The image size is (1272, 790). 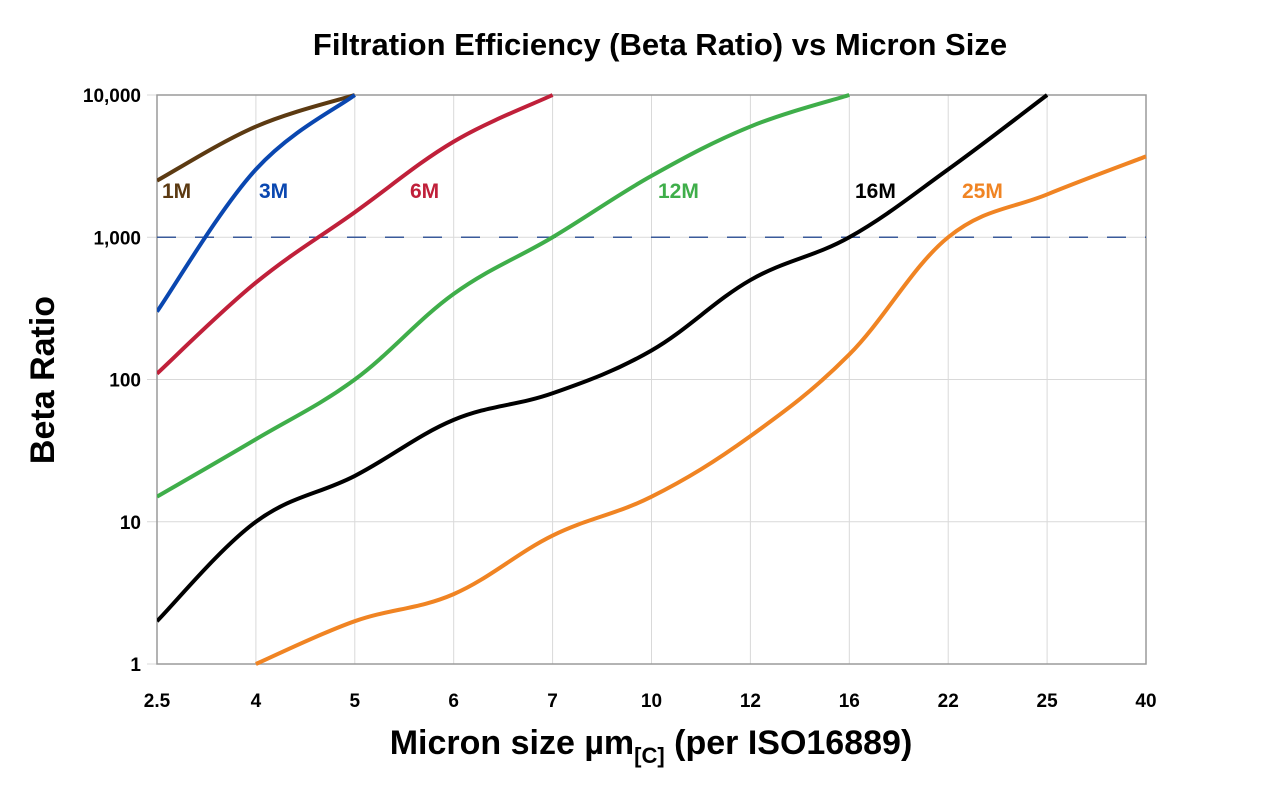 I want to click on y-tick-label: 1,000, so click(x=117, y=238).